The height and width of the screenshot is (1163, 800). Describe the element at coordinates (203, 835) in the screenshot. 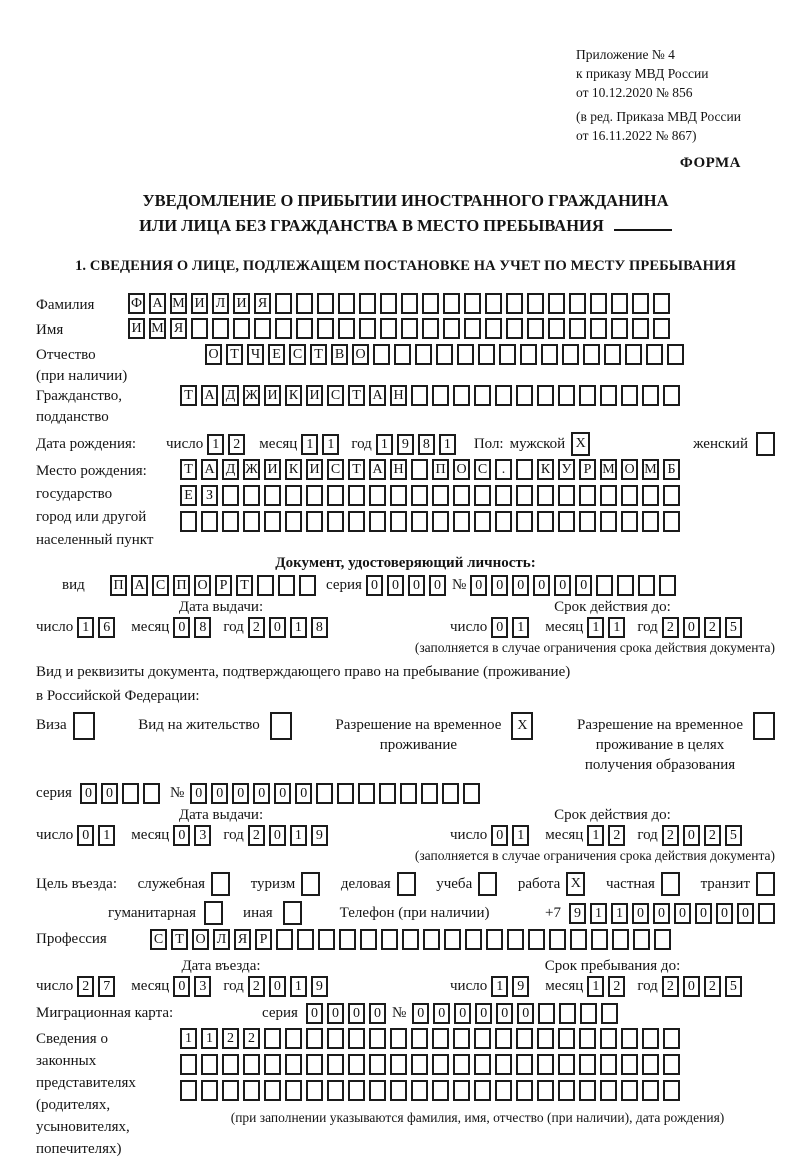

I see `char-box: 3` at that location.